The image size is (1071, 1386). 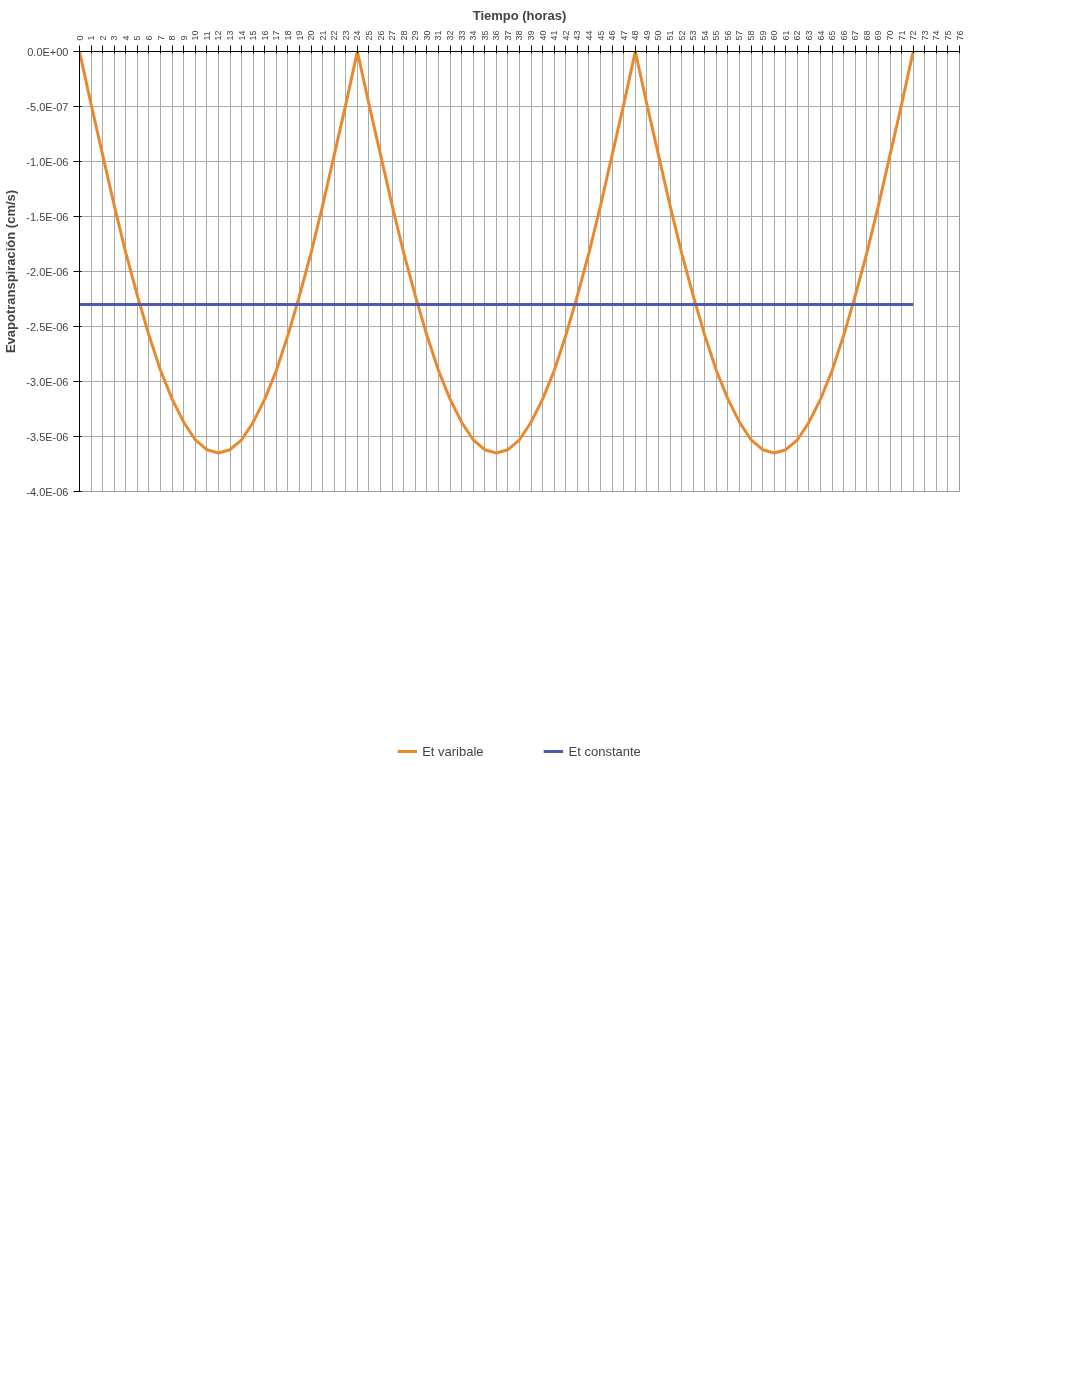 I want to click on x-tick-label: 27, so click(x=392, y=35).